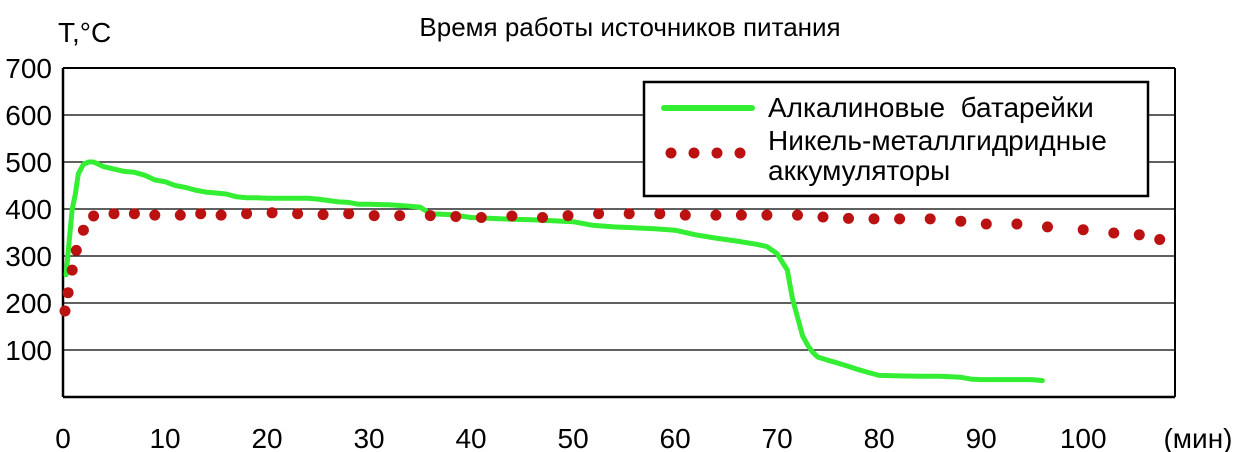 This screenshot has width=1237, height=452. Describe the element at coordinates (28, 209) in the screenshot. I see `y-tick-label-400: 400` at that location.